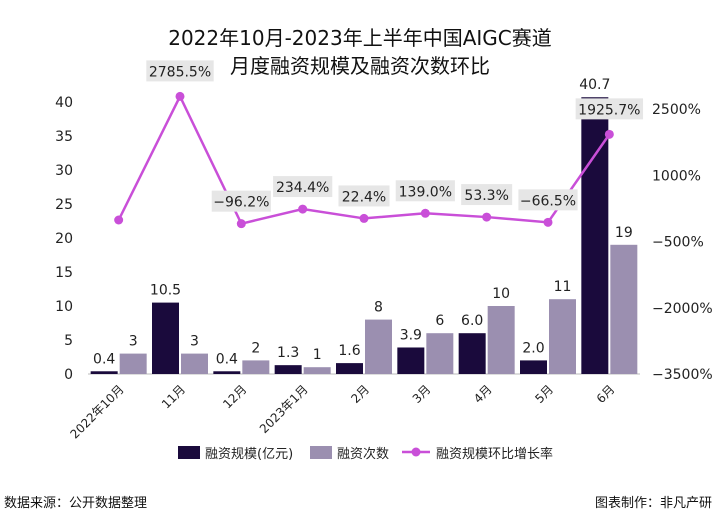 The image size is (720, 517). Describe the element at coordinates (494, 454) in the screenshot. I see `legend-label-growth-rate: 融资规模环比增长率` at that location.